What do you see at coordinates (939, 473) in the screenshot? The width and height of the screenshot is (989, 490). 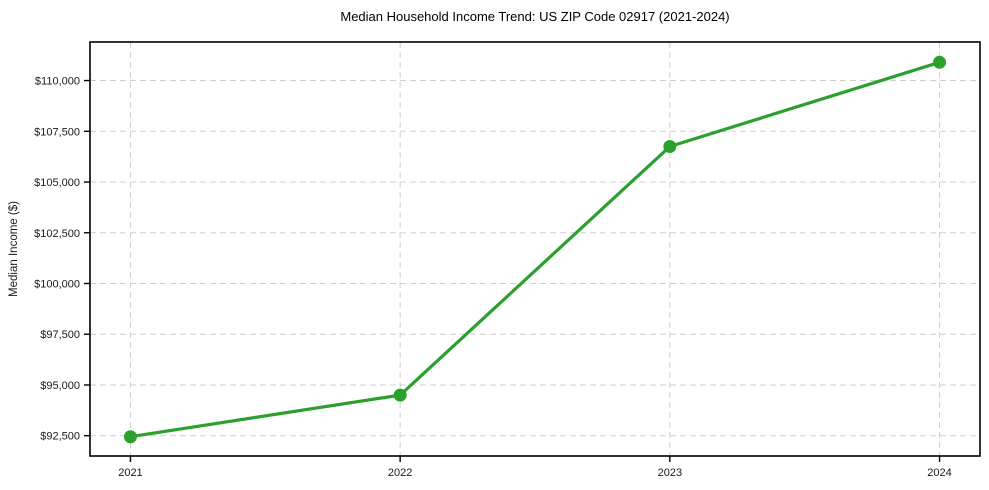 I see `x-tick-label: 2024` at bounding box center [939, 473].